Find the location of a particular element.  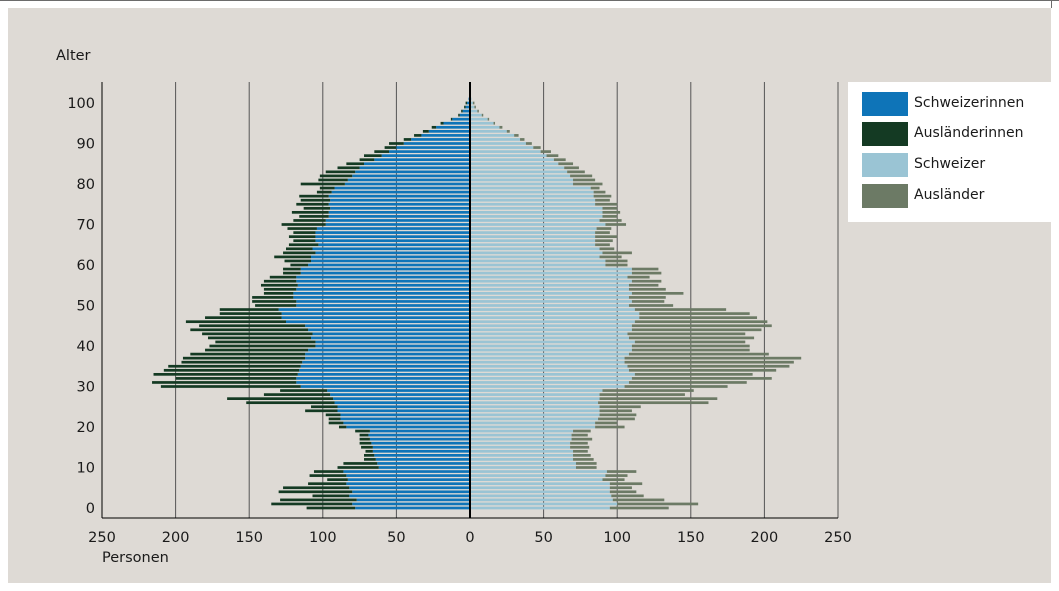

y-tick-label: 40 is located at coordinates (86, 347).